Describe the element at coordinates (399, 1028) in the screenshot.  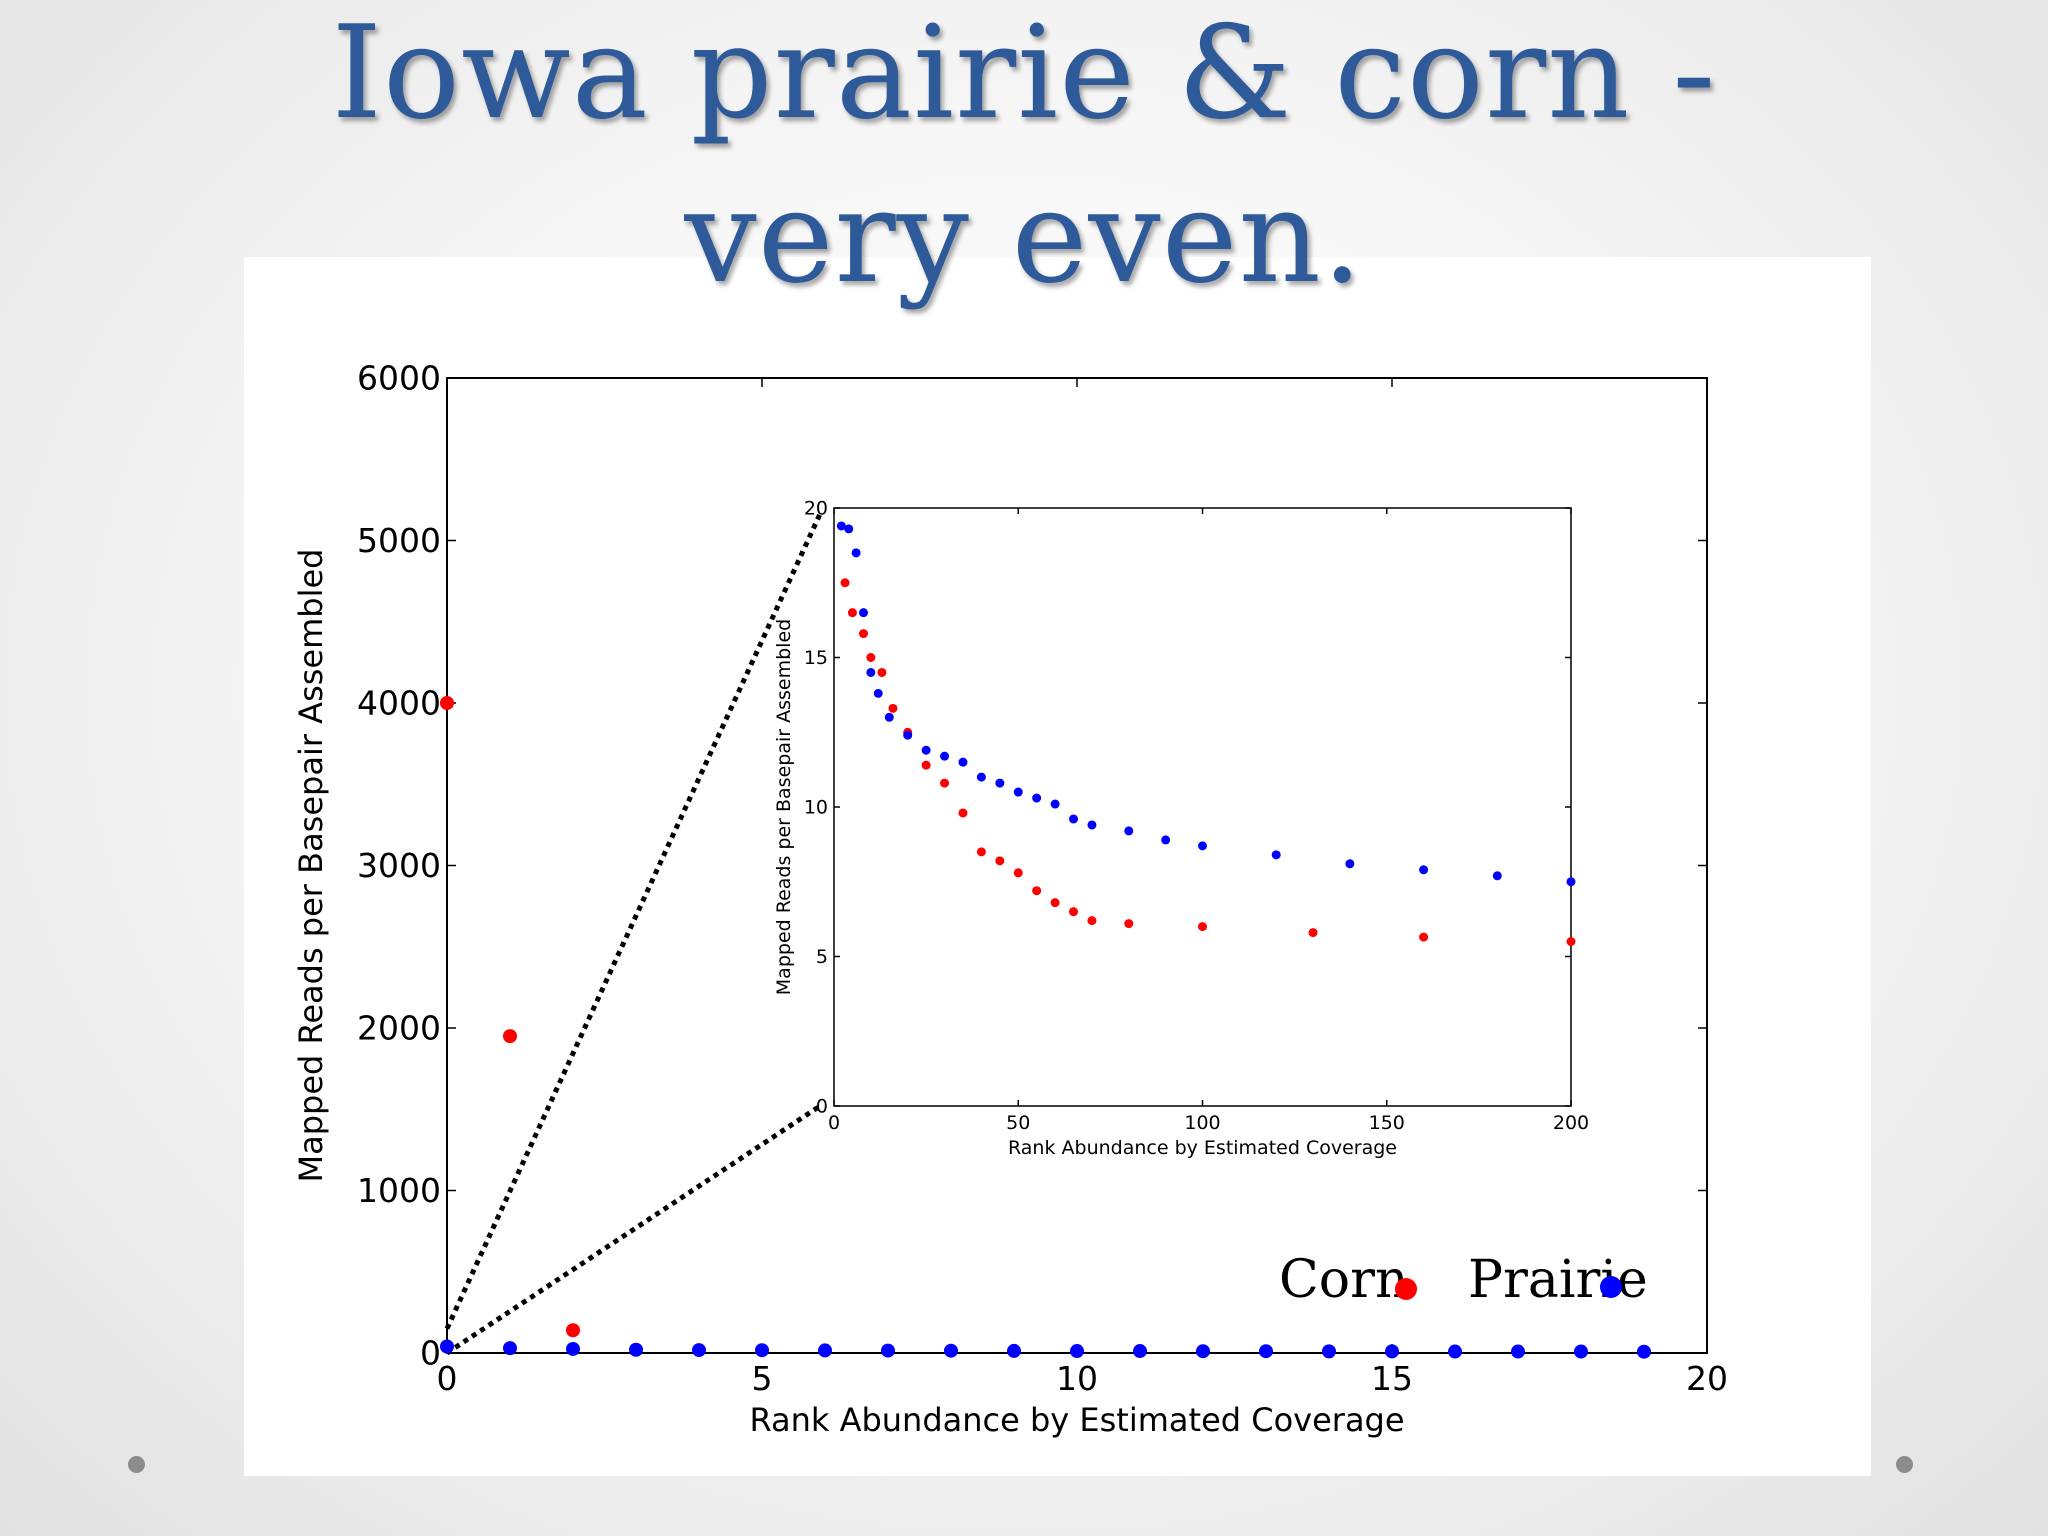
I see `main-y-tick-label: 2000` at that location.